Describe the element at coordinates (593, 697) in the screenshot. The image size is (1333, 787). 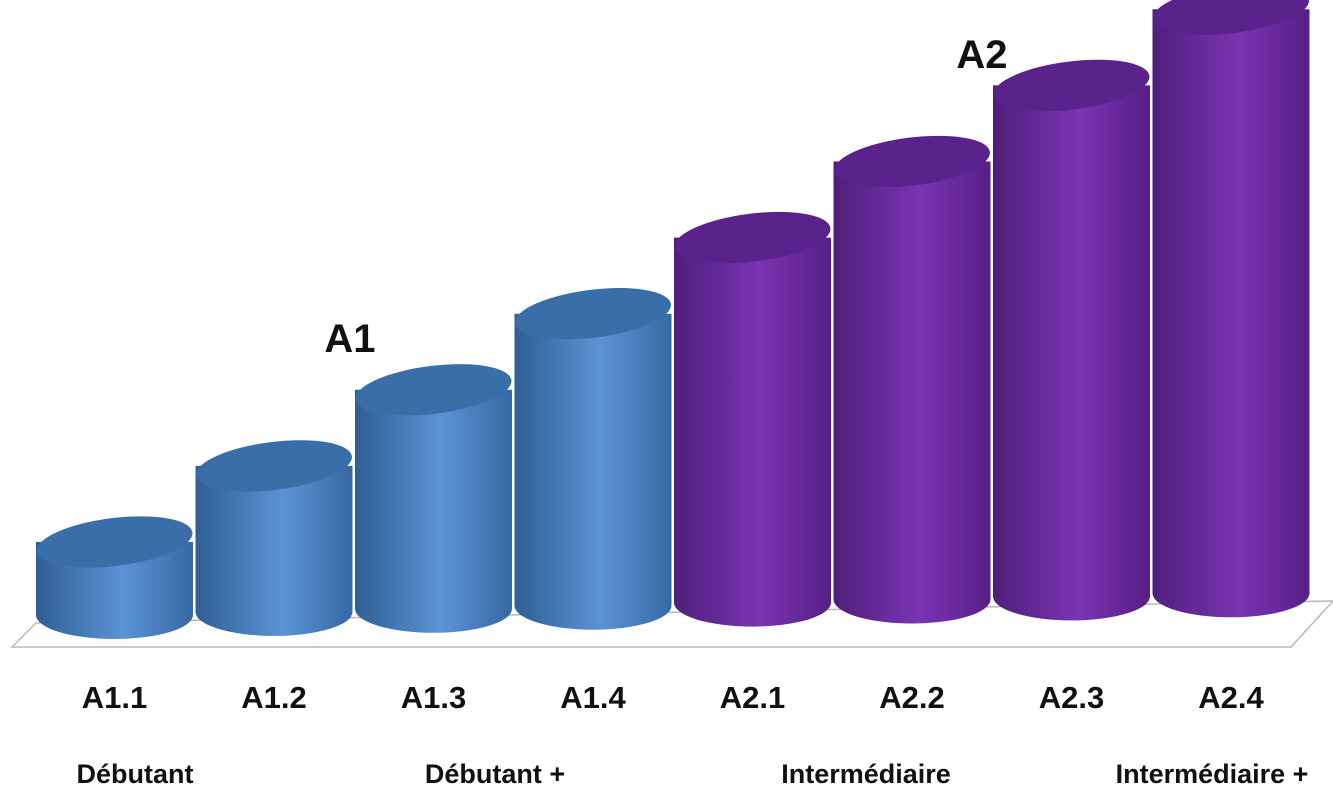
I see `category-label-a1-4: A1.4` at that location.